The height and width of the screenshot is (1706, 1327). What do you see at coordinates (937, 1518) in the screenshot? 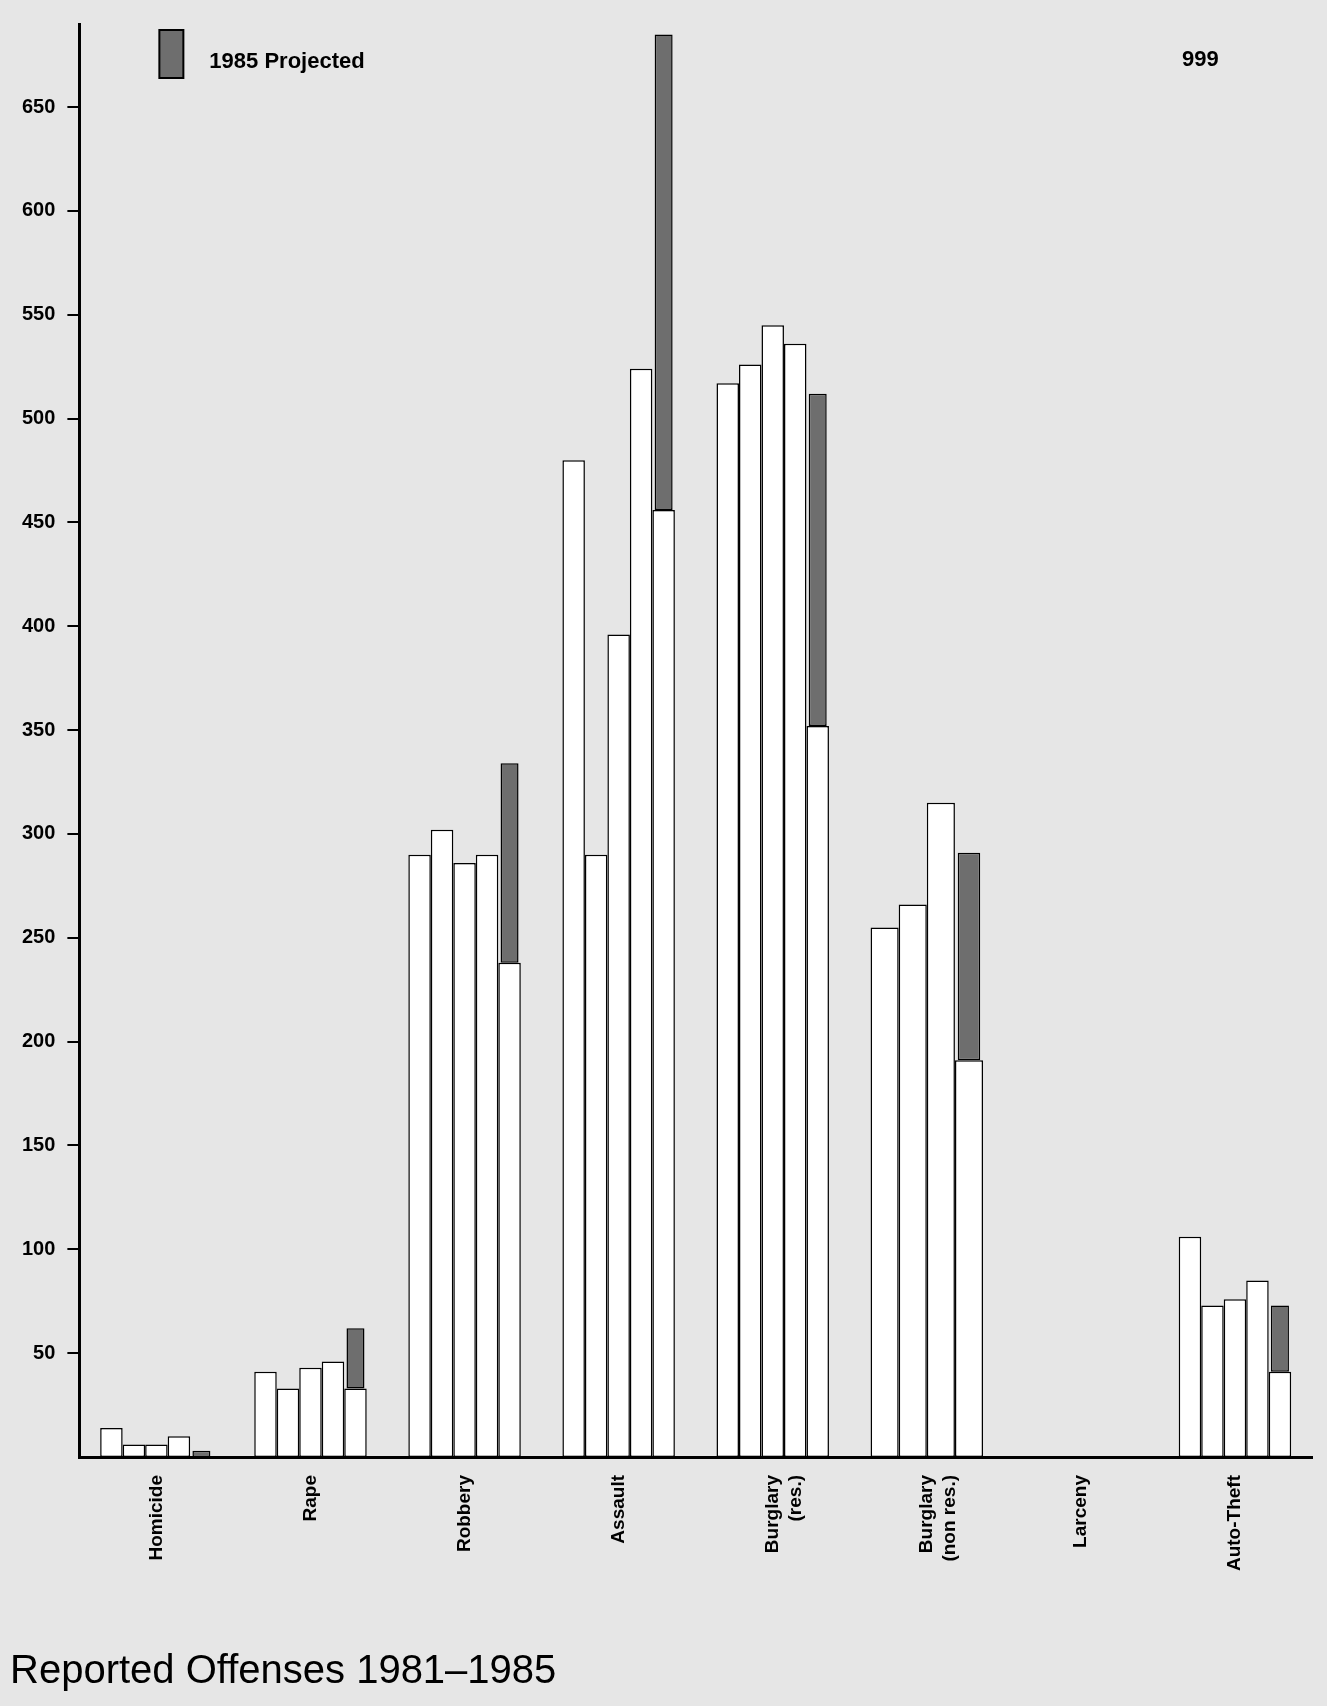
I see `x-tick-label: Burglary (non res.)` at bounding box center [937, 1518].